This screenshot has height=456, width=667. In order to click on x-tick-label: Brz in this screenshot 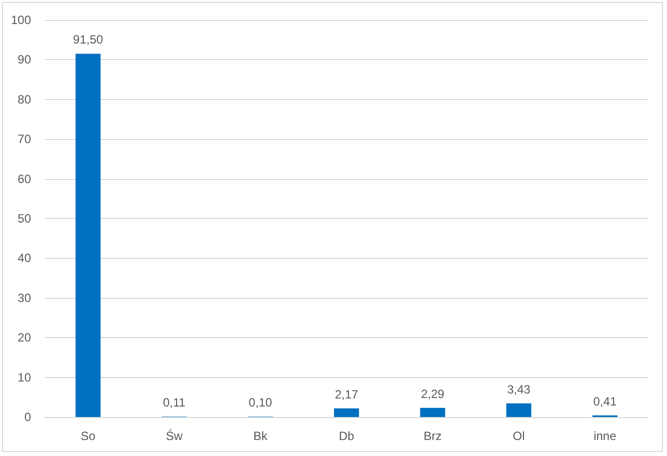, I will do `click(433, 436)`.